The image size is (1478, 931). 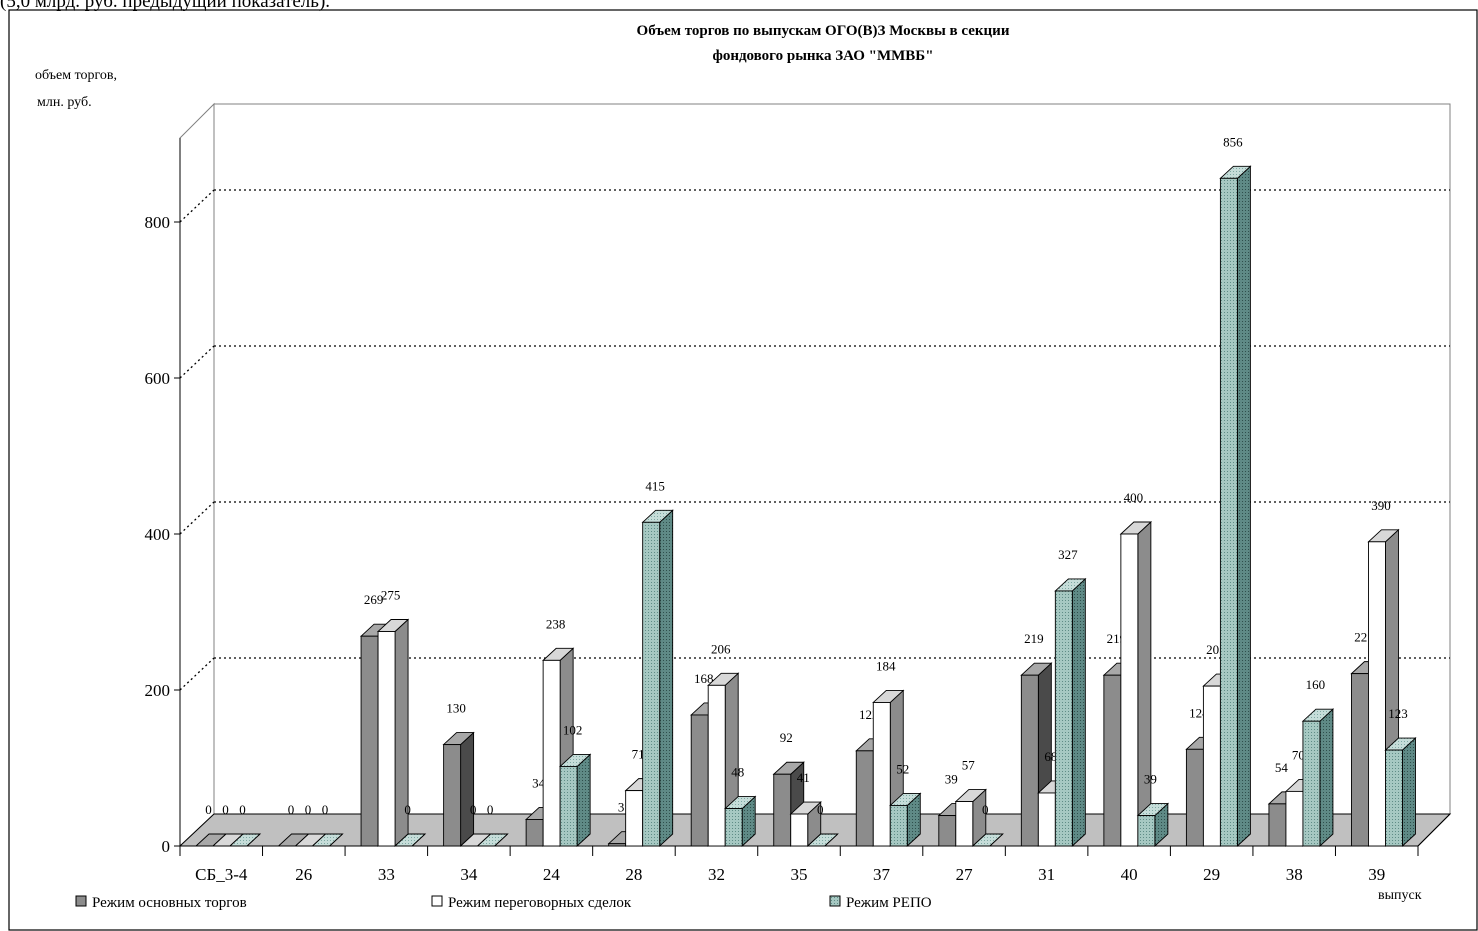 I want to click on data-label: 48, so click(x=737, y=772).